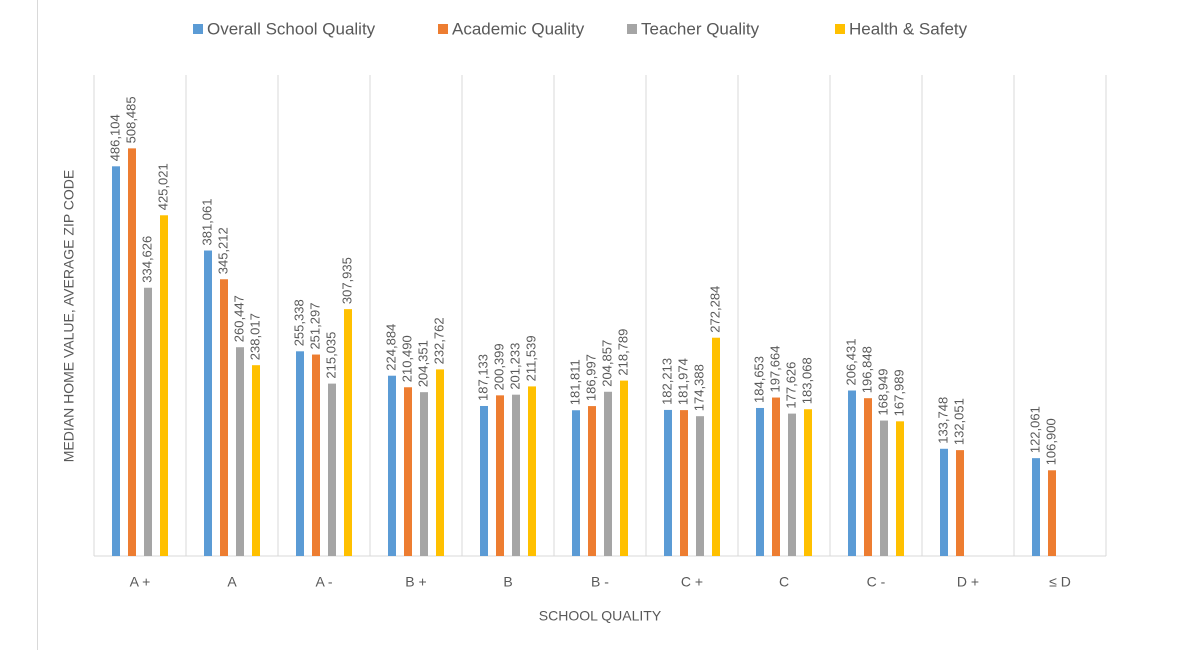 Image resolution: width=1200 pixels, height=650 pixels. What do you see at coordinates (114, 137) in the screenshot?
I see `value-label: 486,104` at bounding box center [114, 137].